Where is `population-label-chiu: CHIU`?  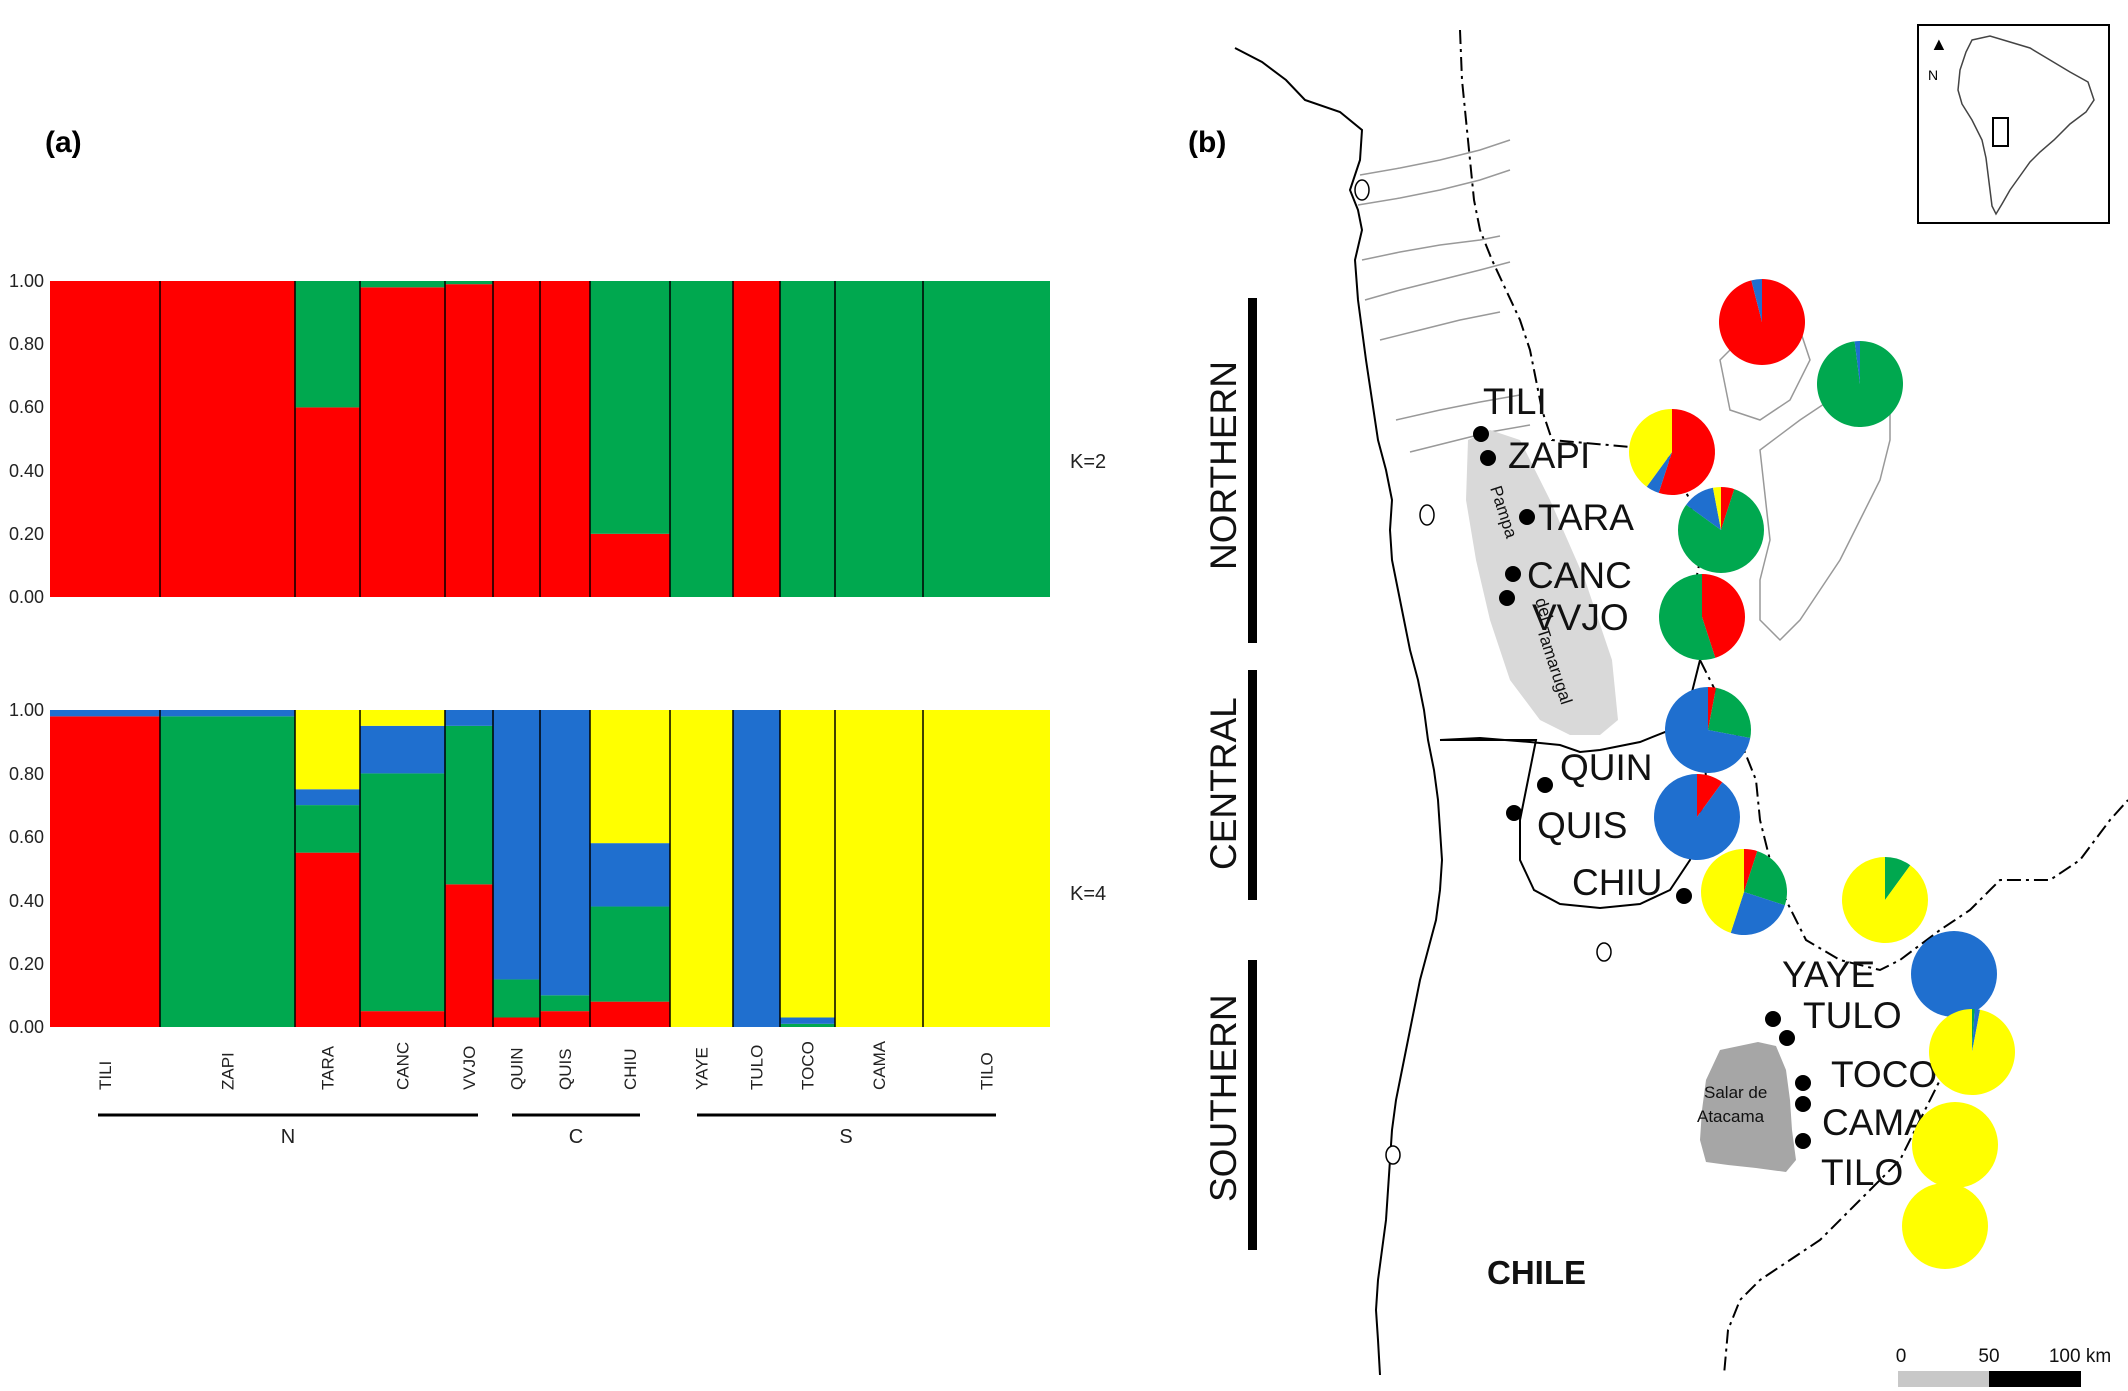
population-label-chiu: CHIU is located at coordinates (630, 1069).